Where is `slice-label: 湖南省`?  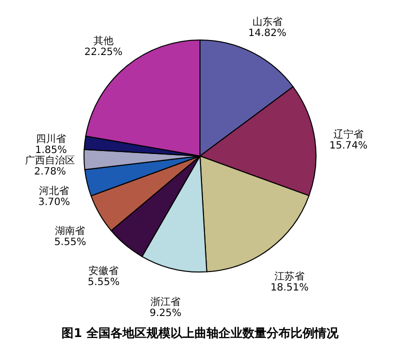
slice-label: 湖南省 is located at coordinates (70, 231).